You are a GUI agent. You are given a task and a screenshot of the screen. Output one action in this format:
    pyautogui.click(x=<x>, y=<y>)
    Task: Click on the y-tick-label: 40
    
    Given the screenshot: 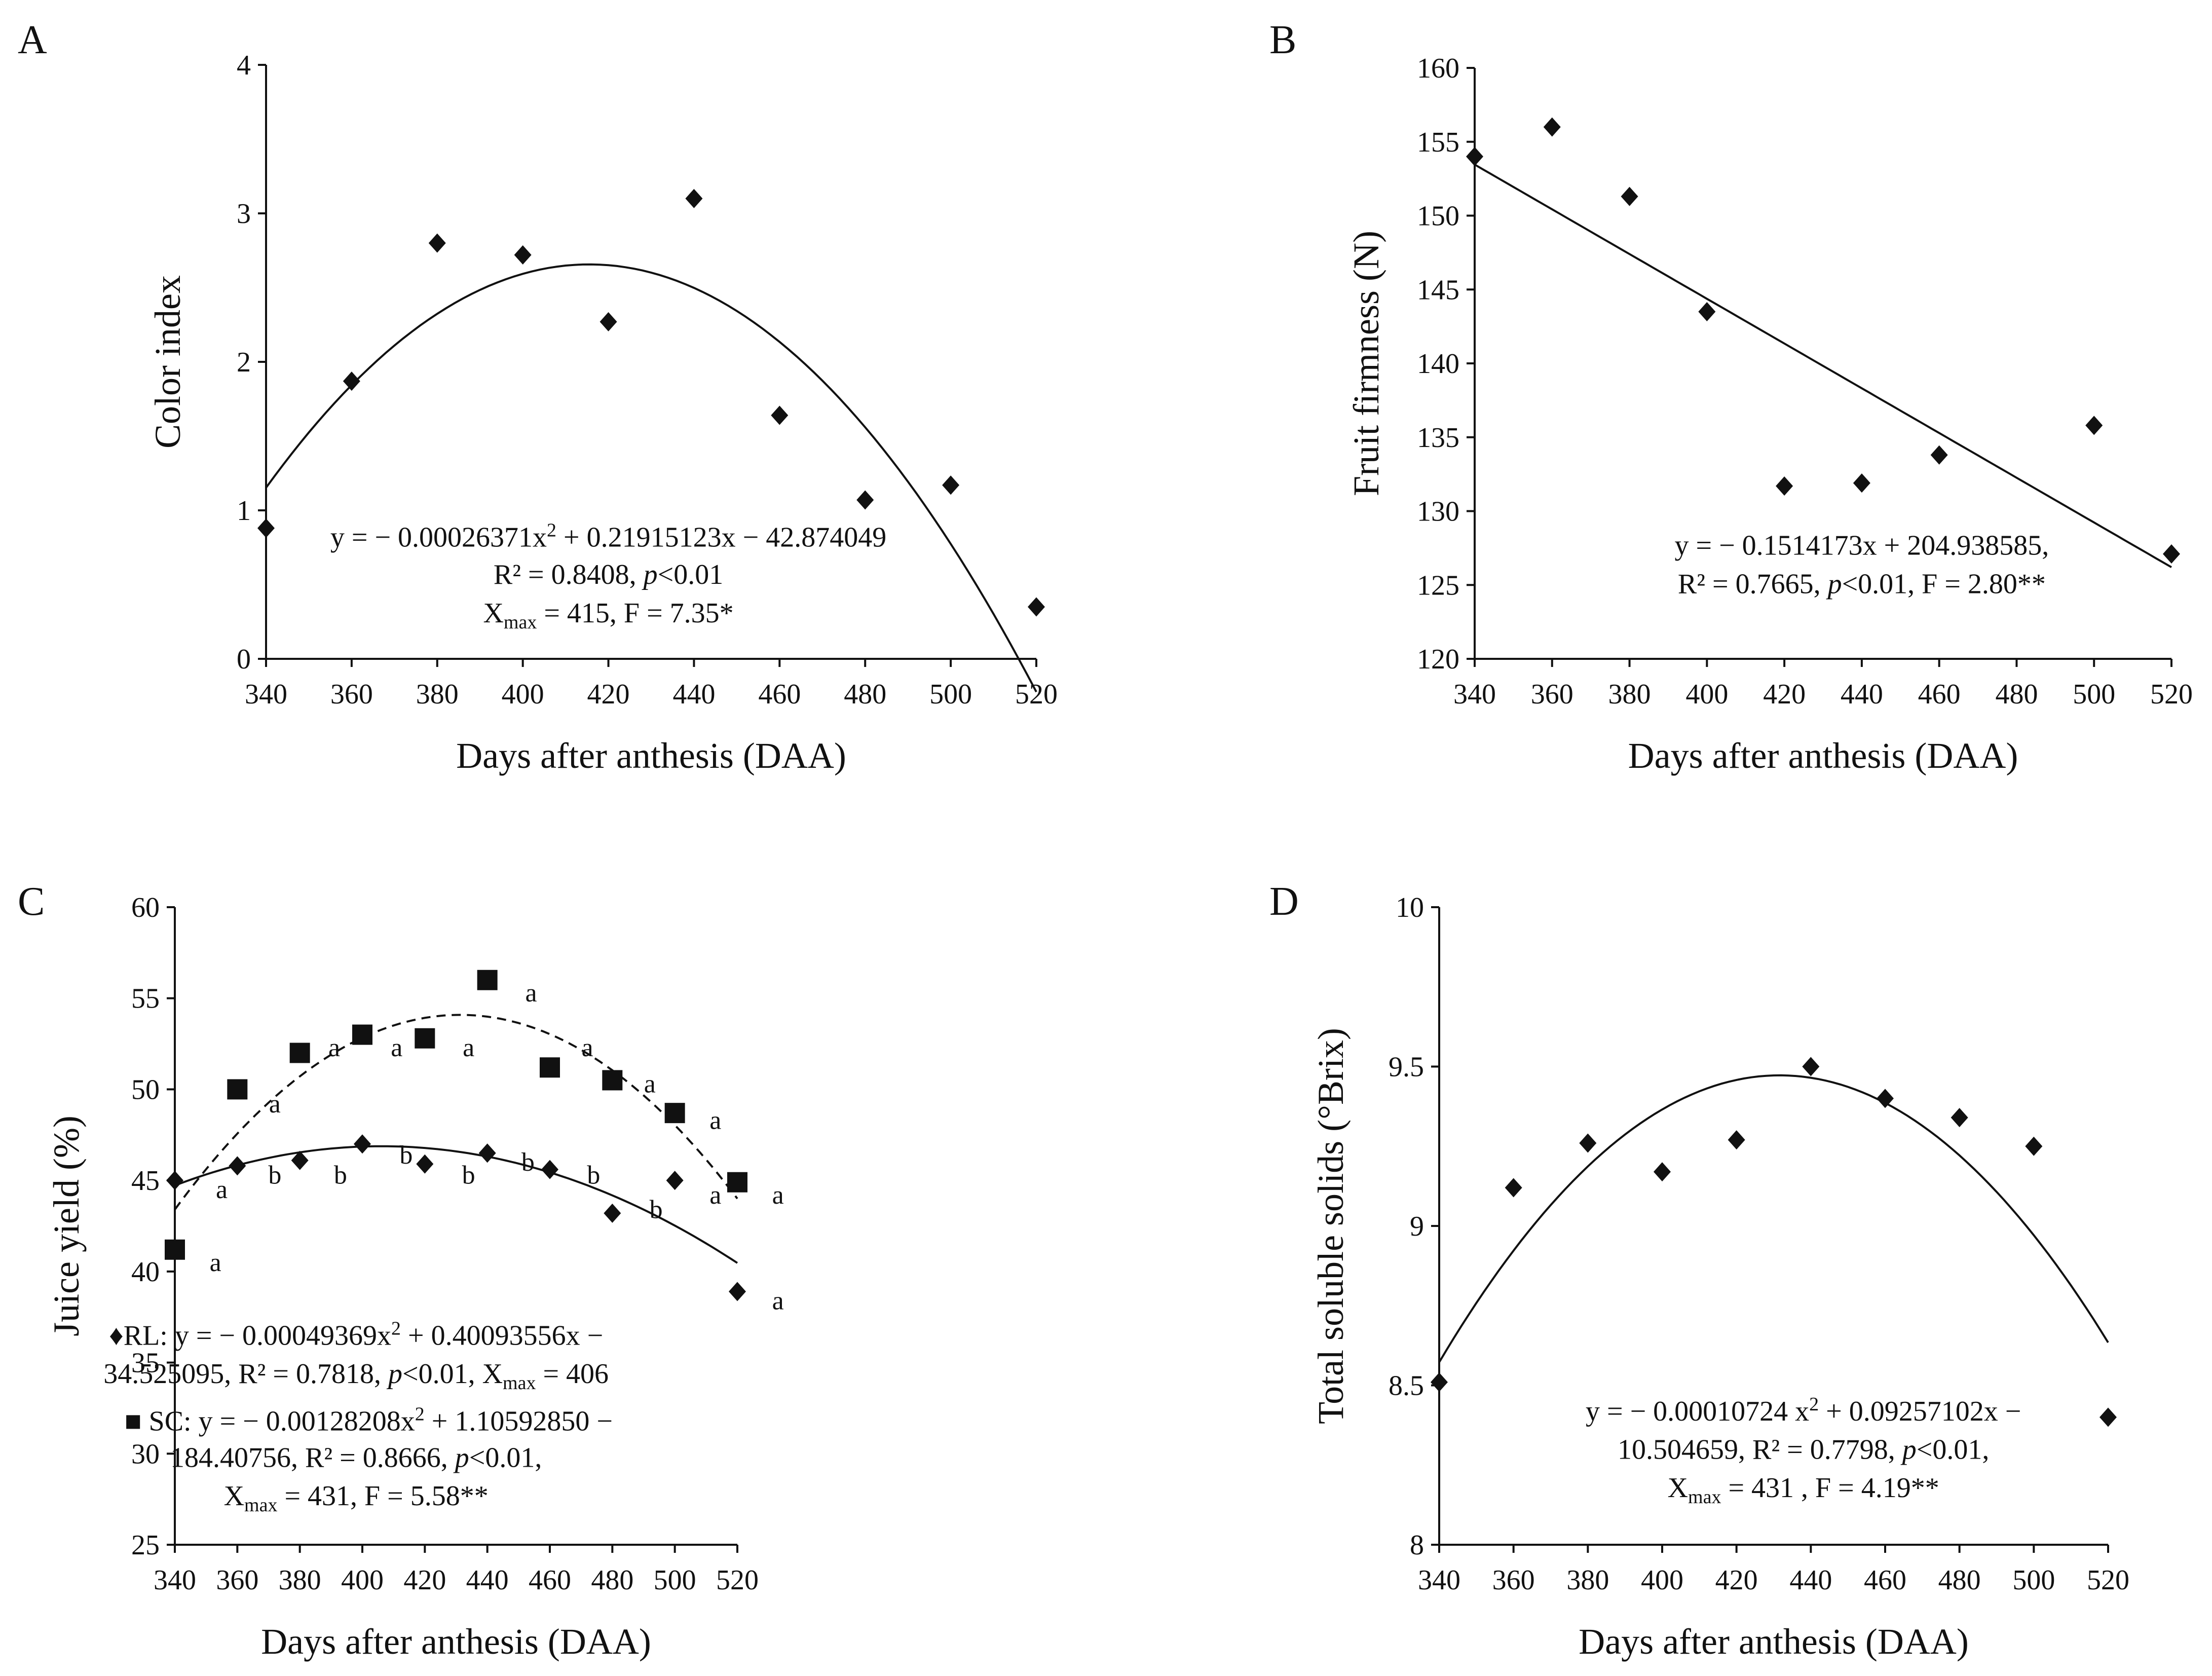 What is the action you would take?
    pyautogui.click(x=145, y=1272)
    